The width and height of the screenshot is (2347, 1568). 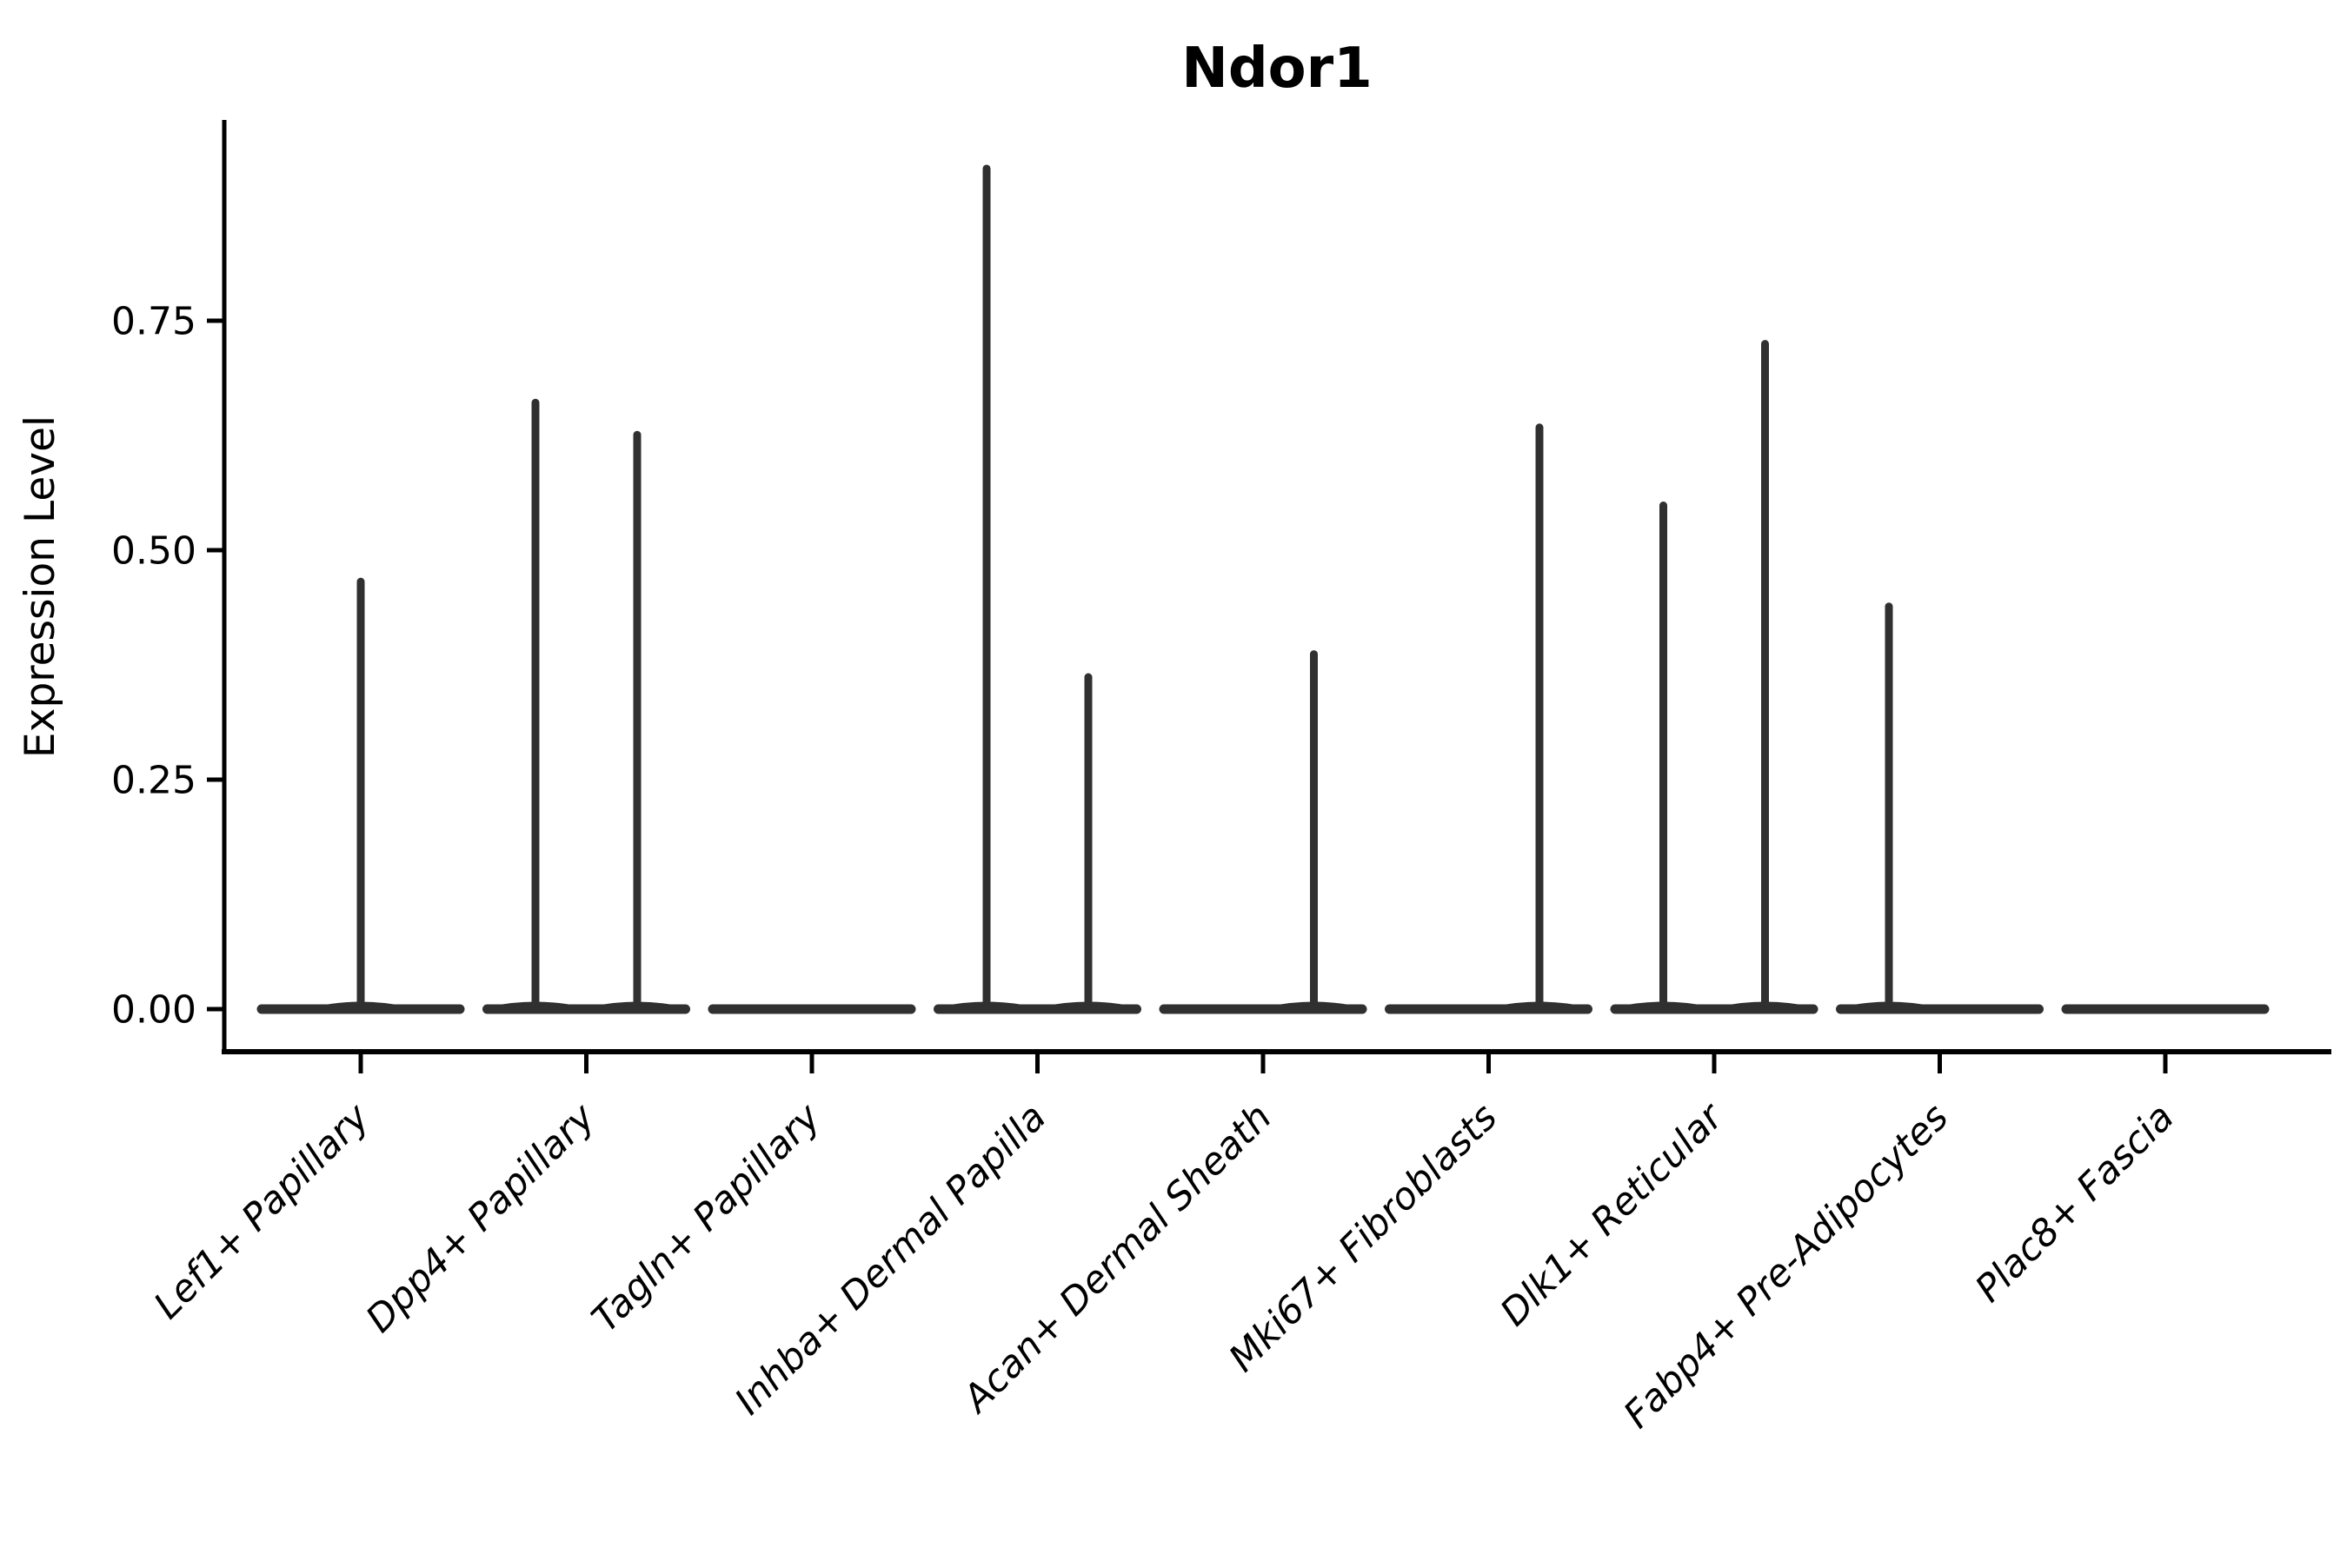 I want to click on y-axis-ticks: 0.00 0.25 0.50 0.75, so click(x=167, y=665).